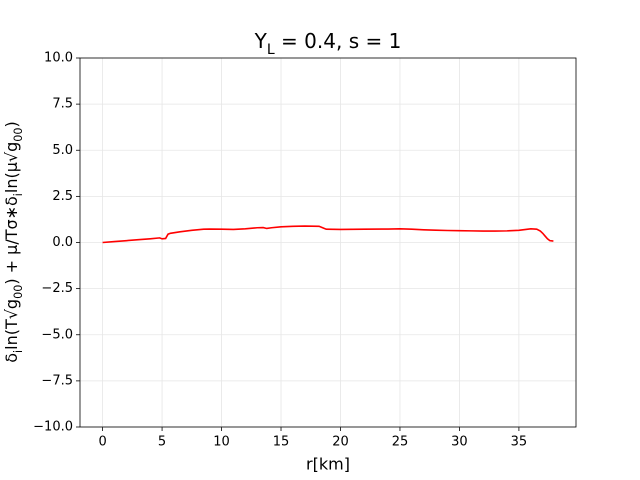 The width and height of the screenshot is (640, 480). I want to click on y-tick-label: −7.5, so click(57, 380).